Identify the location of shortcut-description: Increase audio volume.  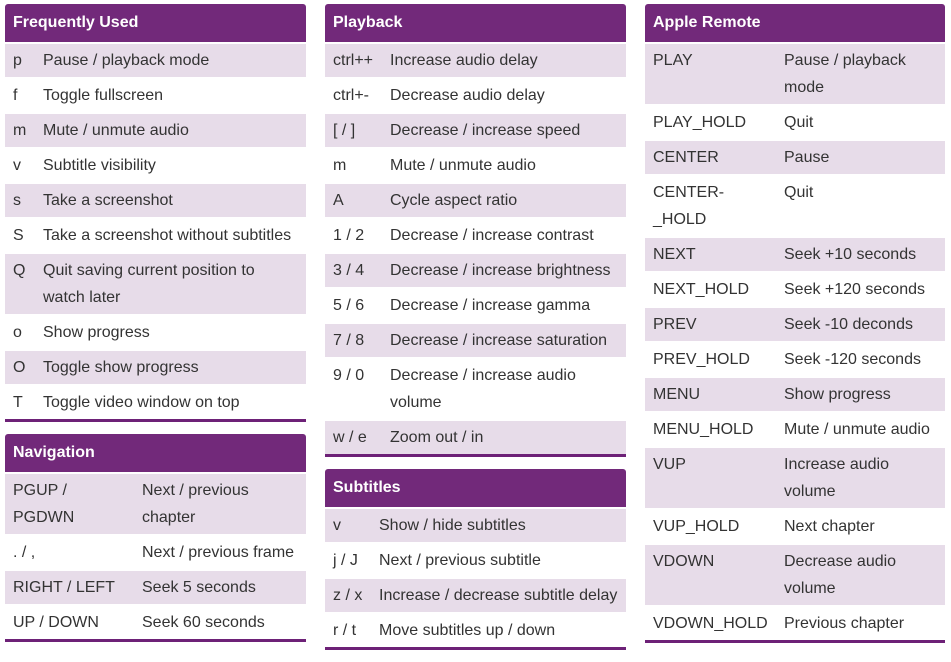
(860, 478).